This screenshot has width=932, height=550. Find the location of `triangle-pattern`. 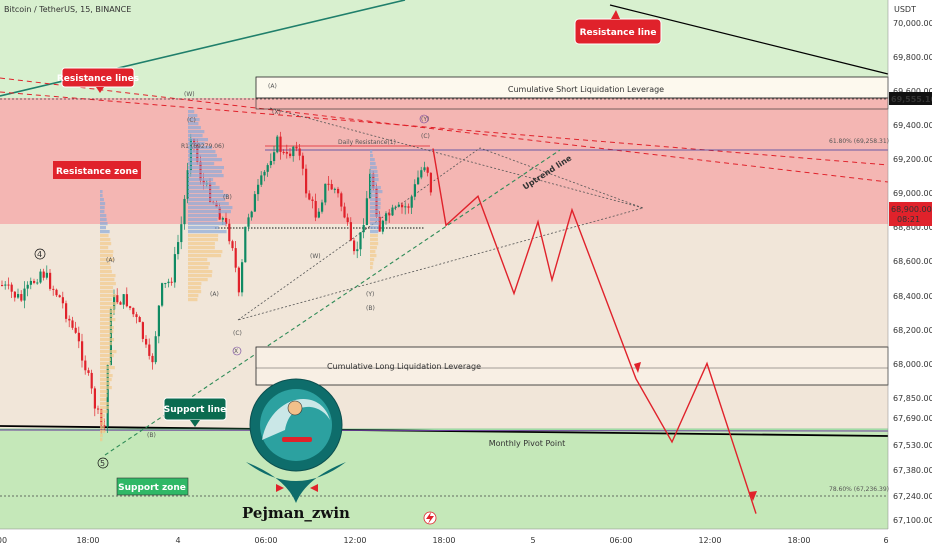

triangle-pattern is located at coordinates (441, 234).